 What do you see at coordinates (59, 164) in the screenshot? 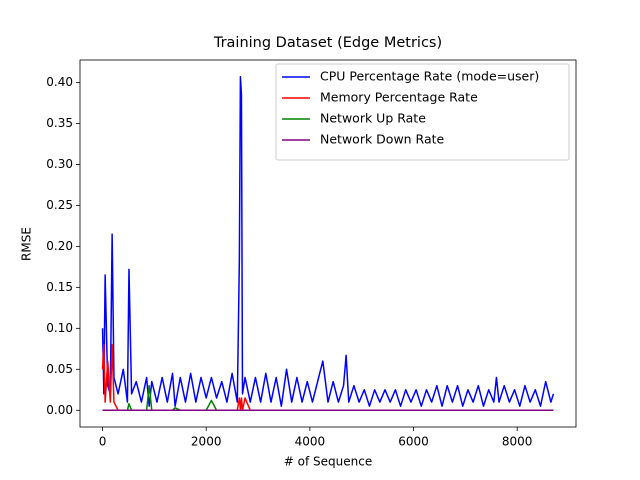
I see `y-tick-label: 0.30` at bounding box center [59, 164].